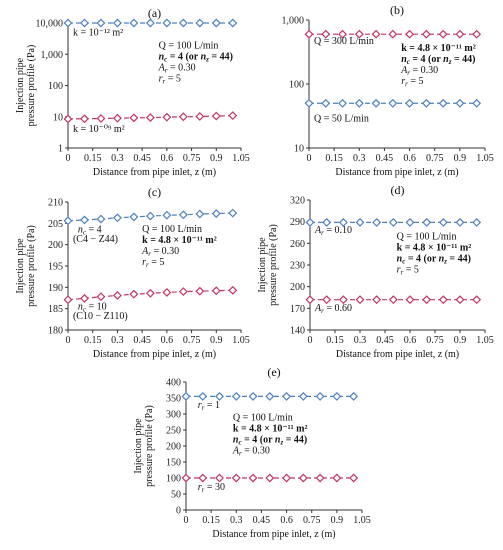 This screenshot has height=550, width=503. I want to click on y-axis-title: Injection pipepressure profile (Pa), so click(26, 266).